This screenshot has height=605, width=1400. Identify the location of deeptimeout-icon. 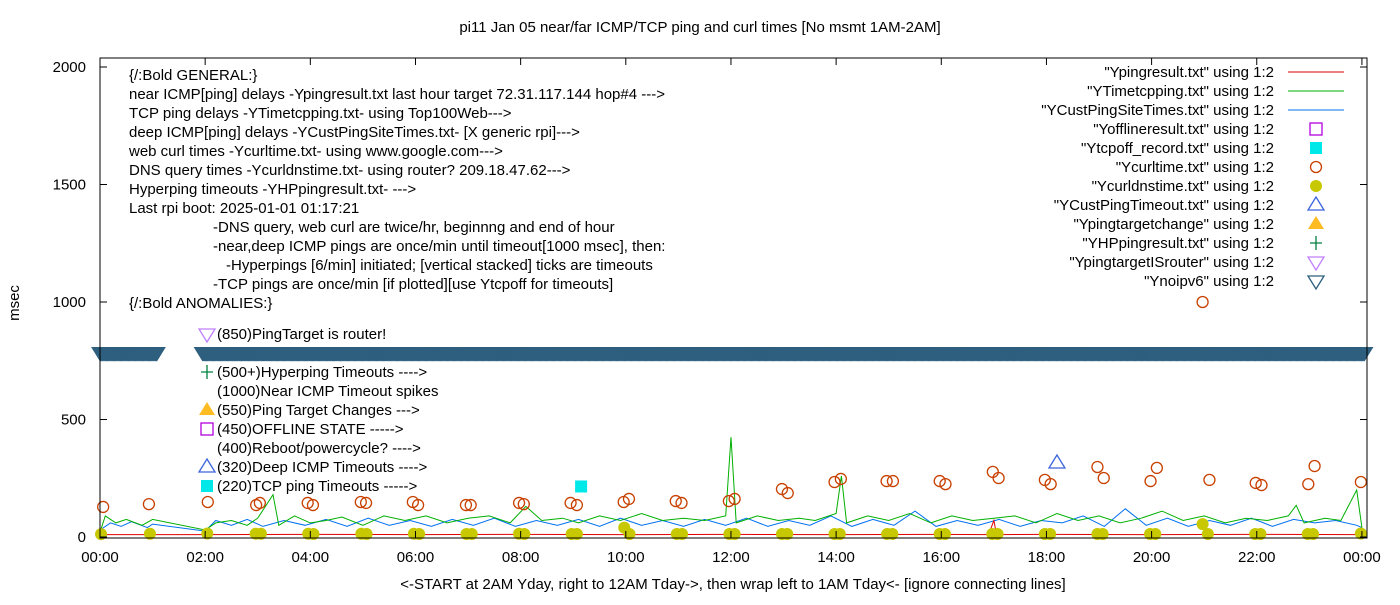
(207, 465).